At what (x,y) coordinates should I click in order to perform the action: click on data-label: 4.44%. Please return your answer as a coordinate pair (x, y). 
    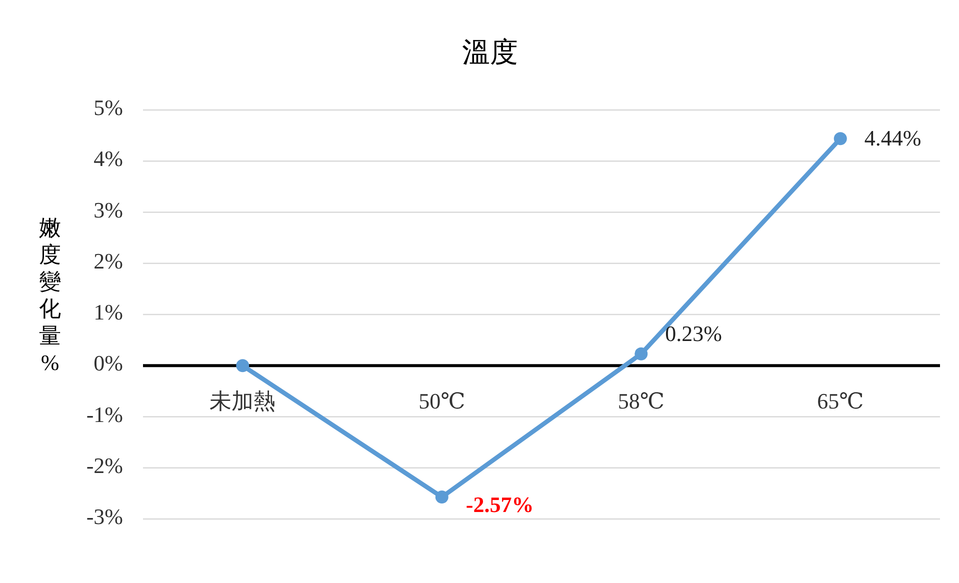
    Looking at the image, I should click on (893, 138).